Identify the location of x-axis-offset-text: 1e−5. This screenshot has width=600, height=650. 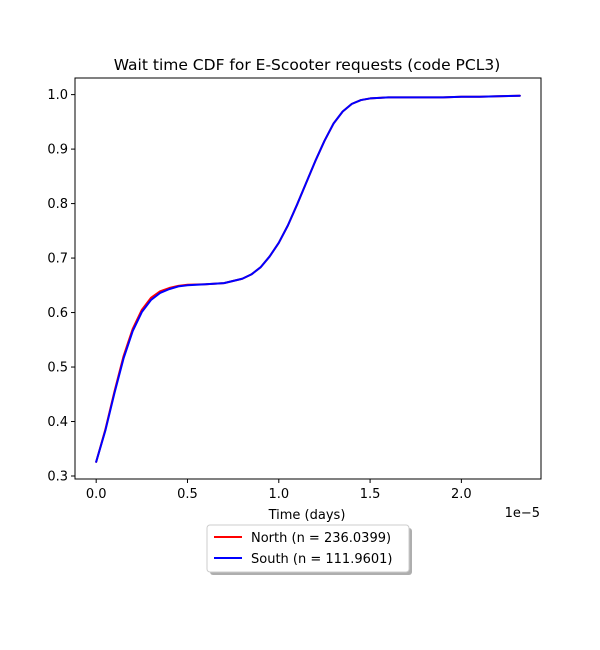
(522, 513).